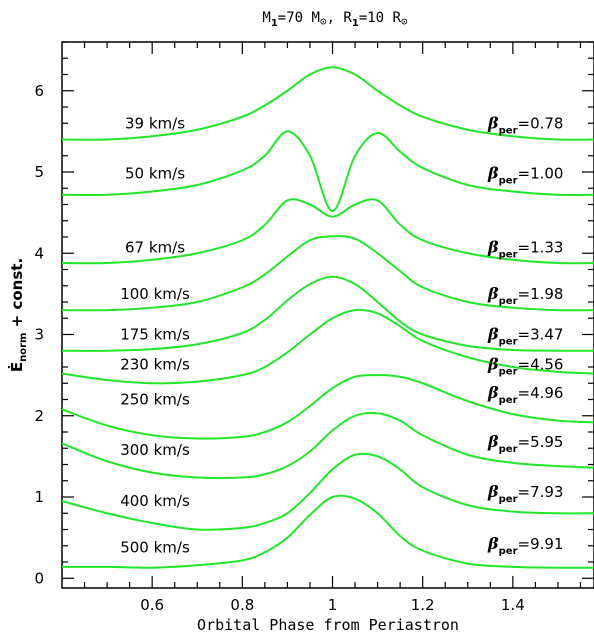  Describe the element at coordinates (525, 124) in the screenshot. I see `series-beta-label: βper=0.78` at that location.